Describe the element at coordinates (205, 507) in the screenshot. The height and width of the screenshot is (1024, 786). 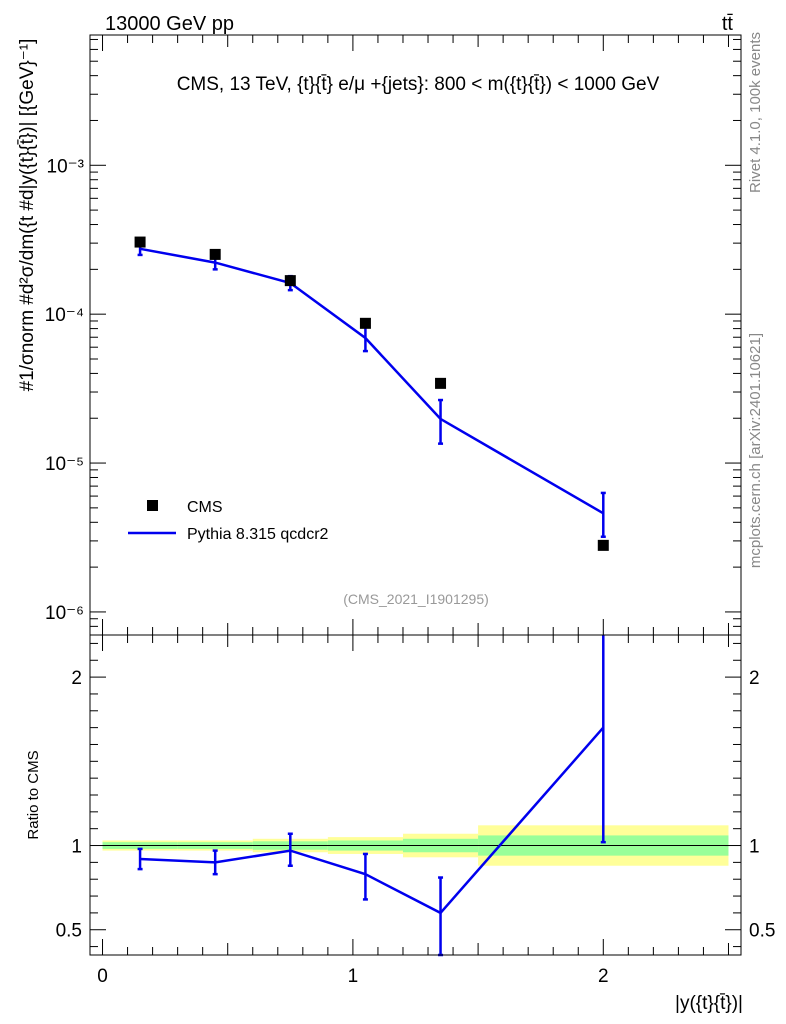
I see `legend-cms-label: CMS` at that location.